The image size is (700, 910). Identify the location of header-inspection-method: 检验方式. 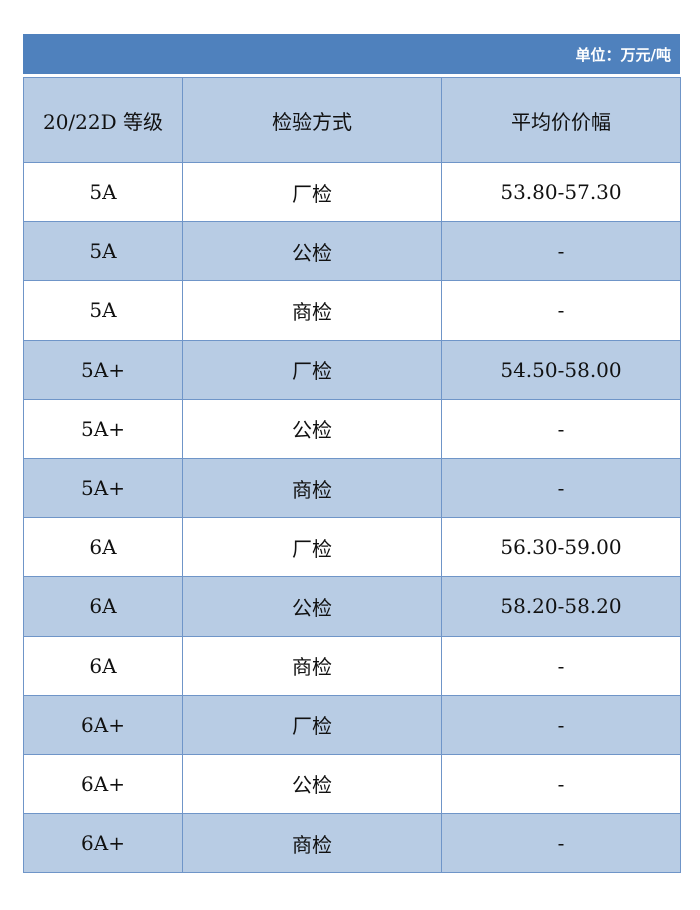
(312, 120).